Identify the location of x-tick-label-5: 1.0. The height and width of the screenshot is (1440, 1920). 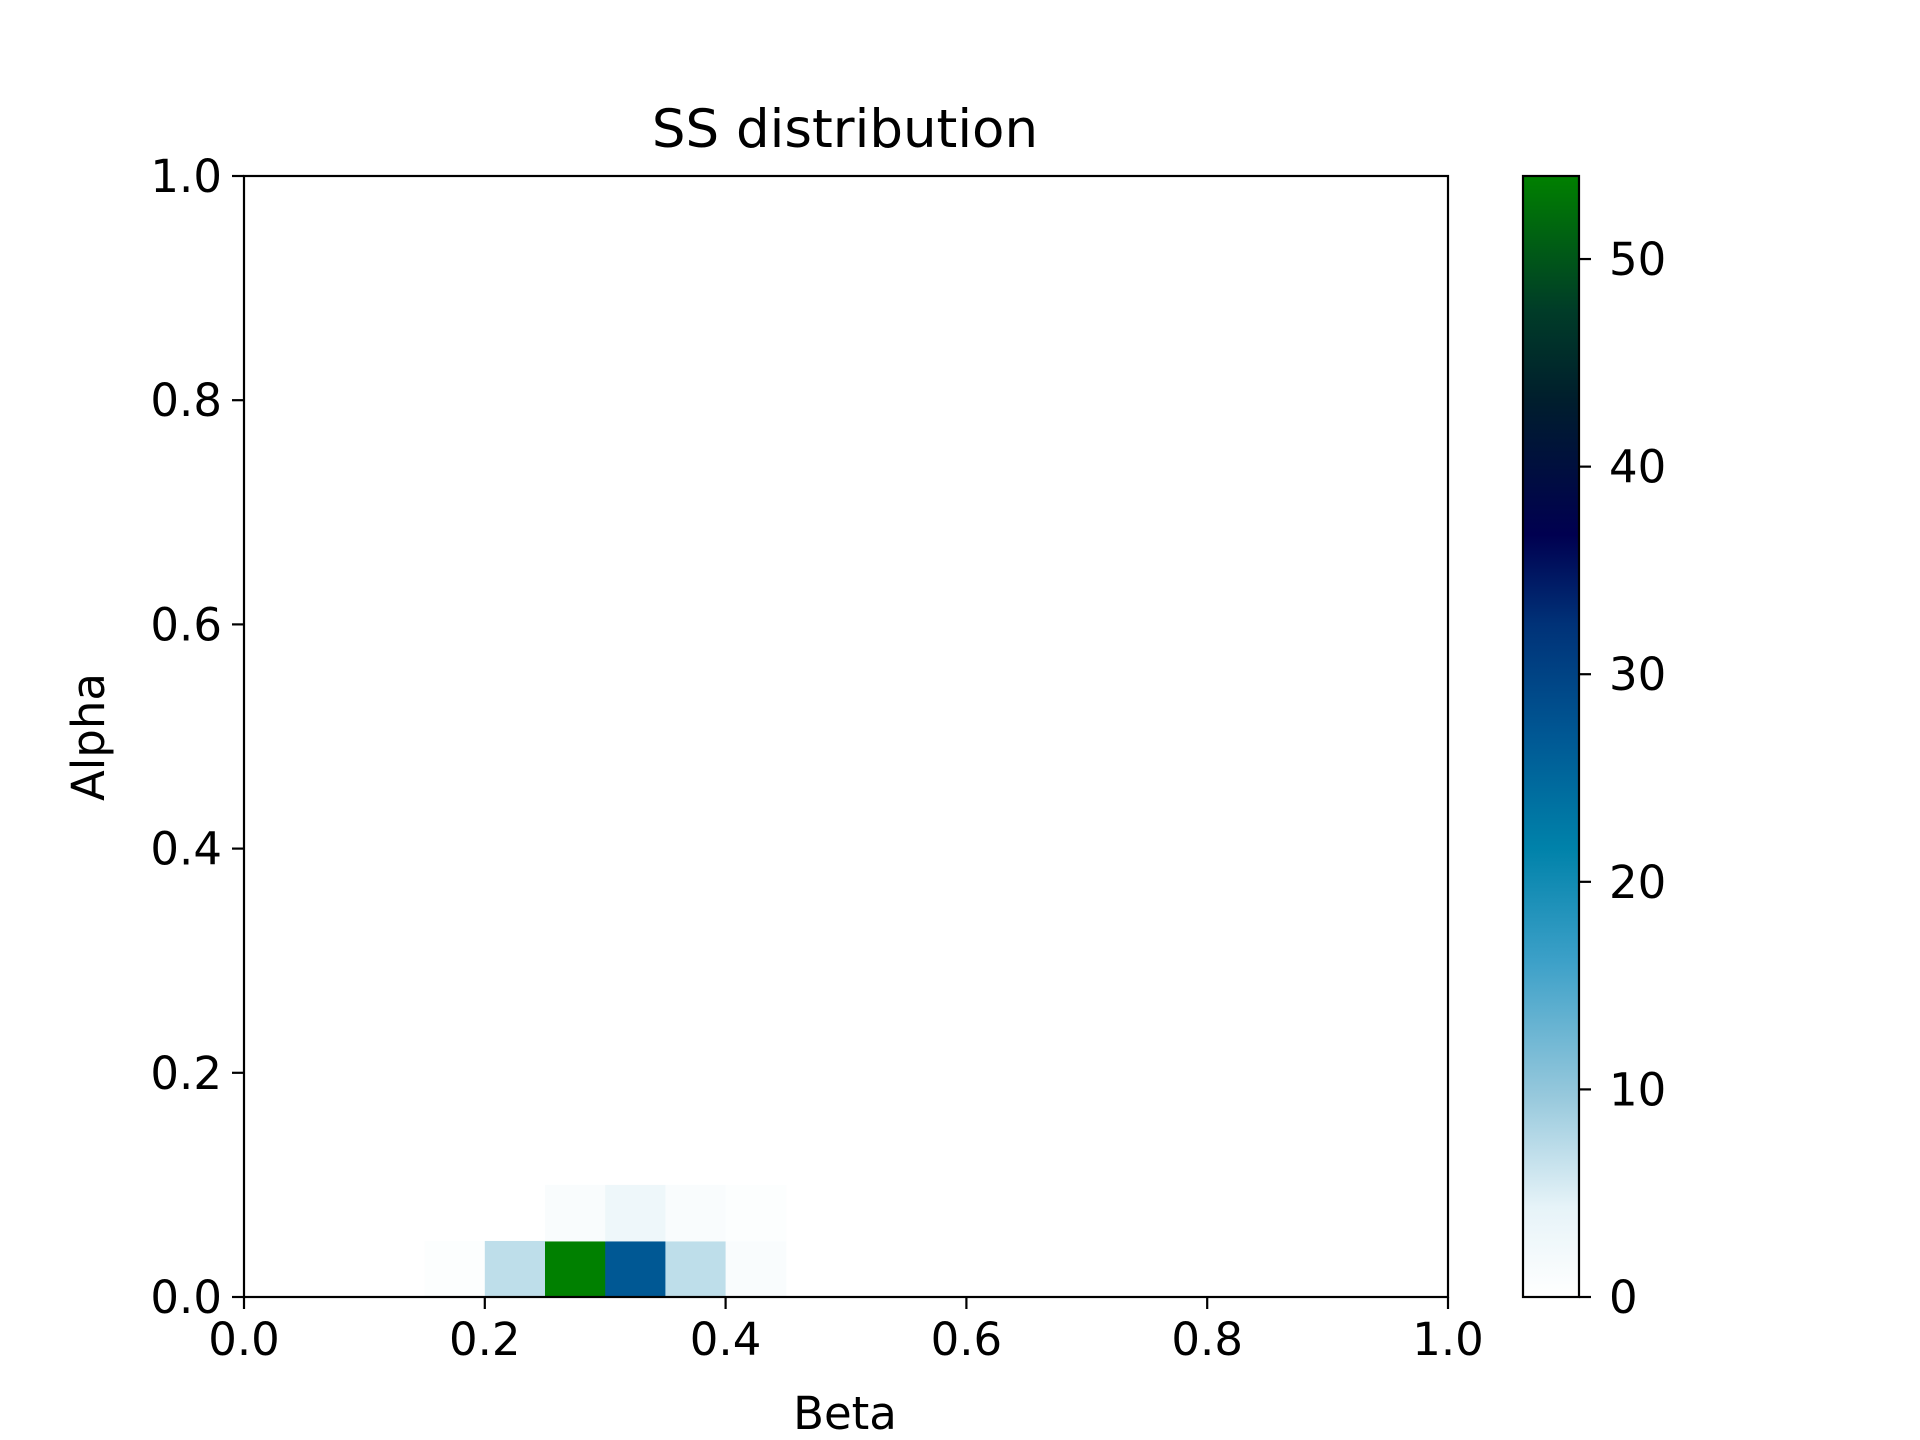
(1448, 1339).